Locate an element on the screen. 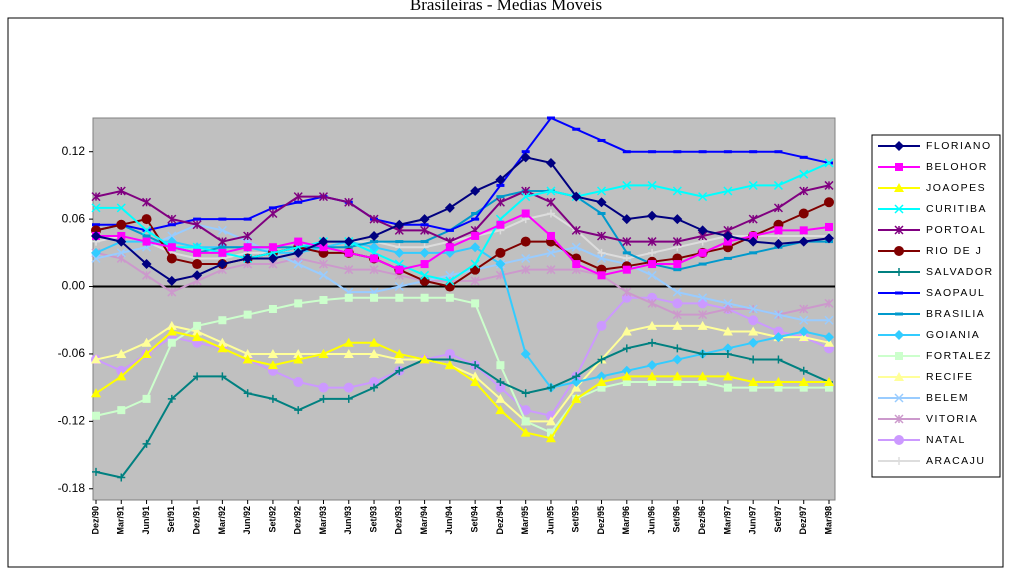 The image size is (1012, 575). x-tick-label: Jun/97 is located at coordinates (753, 520).